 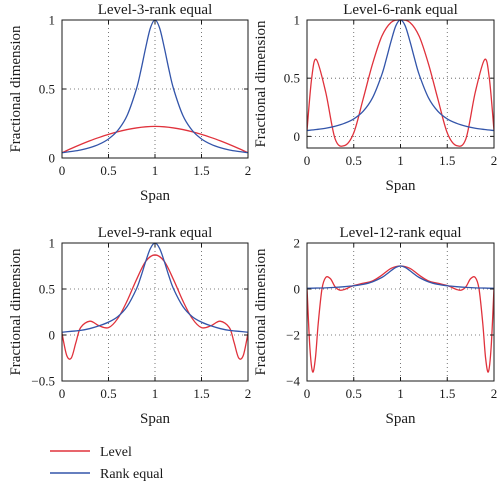 What do you see at coordinates (131, 474) in the screenshot?
I see `legend-label-rank-equal: Rank equal` at bounding box center [131, 474].